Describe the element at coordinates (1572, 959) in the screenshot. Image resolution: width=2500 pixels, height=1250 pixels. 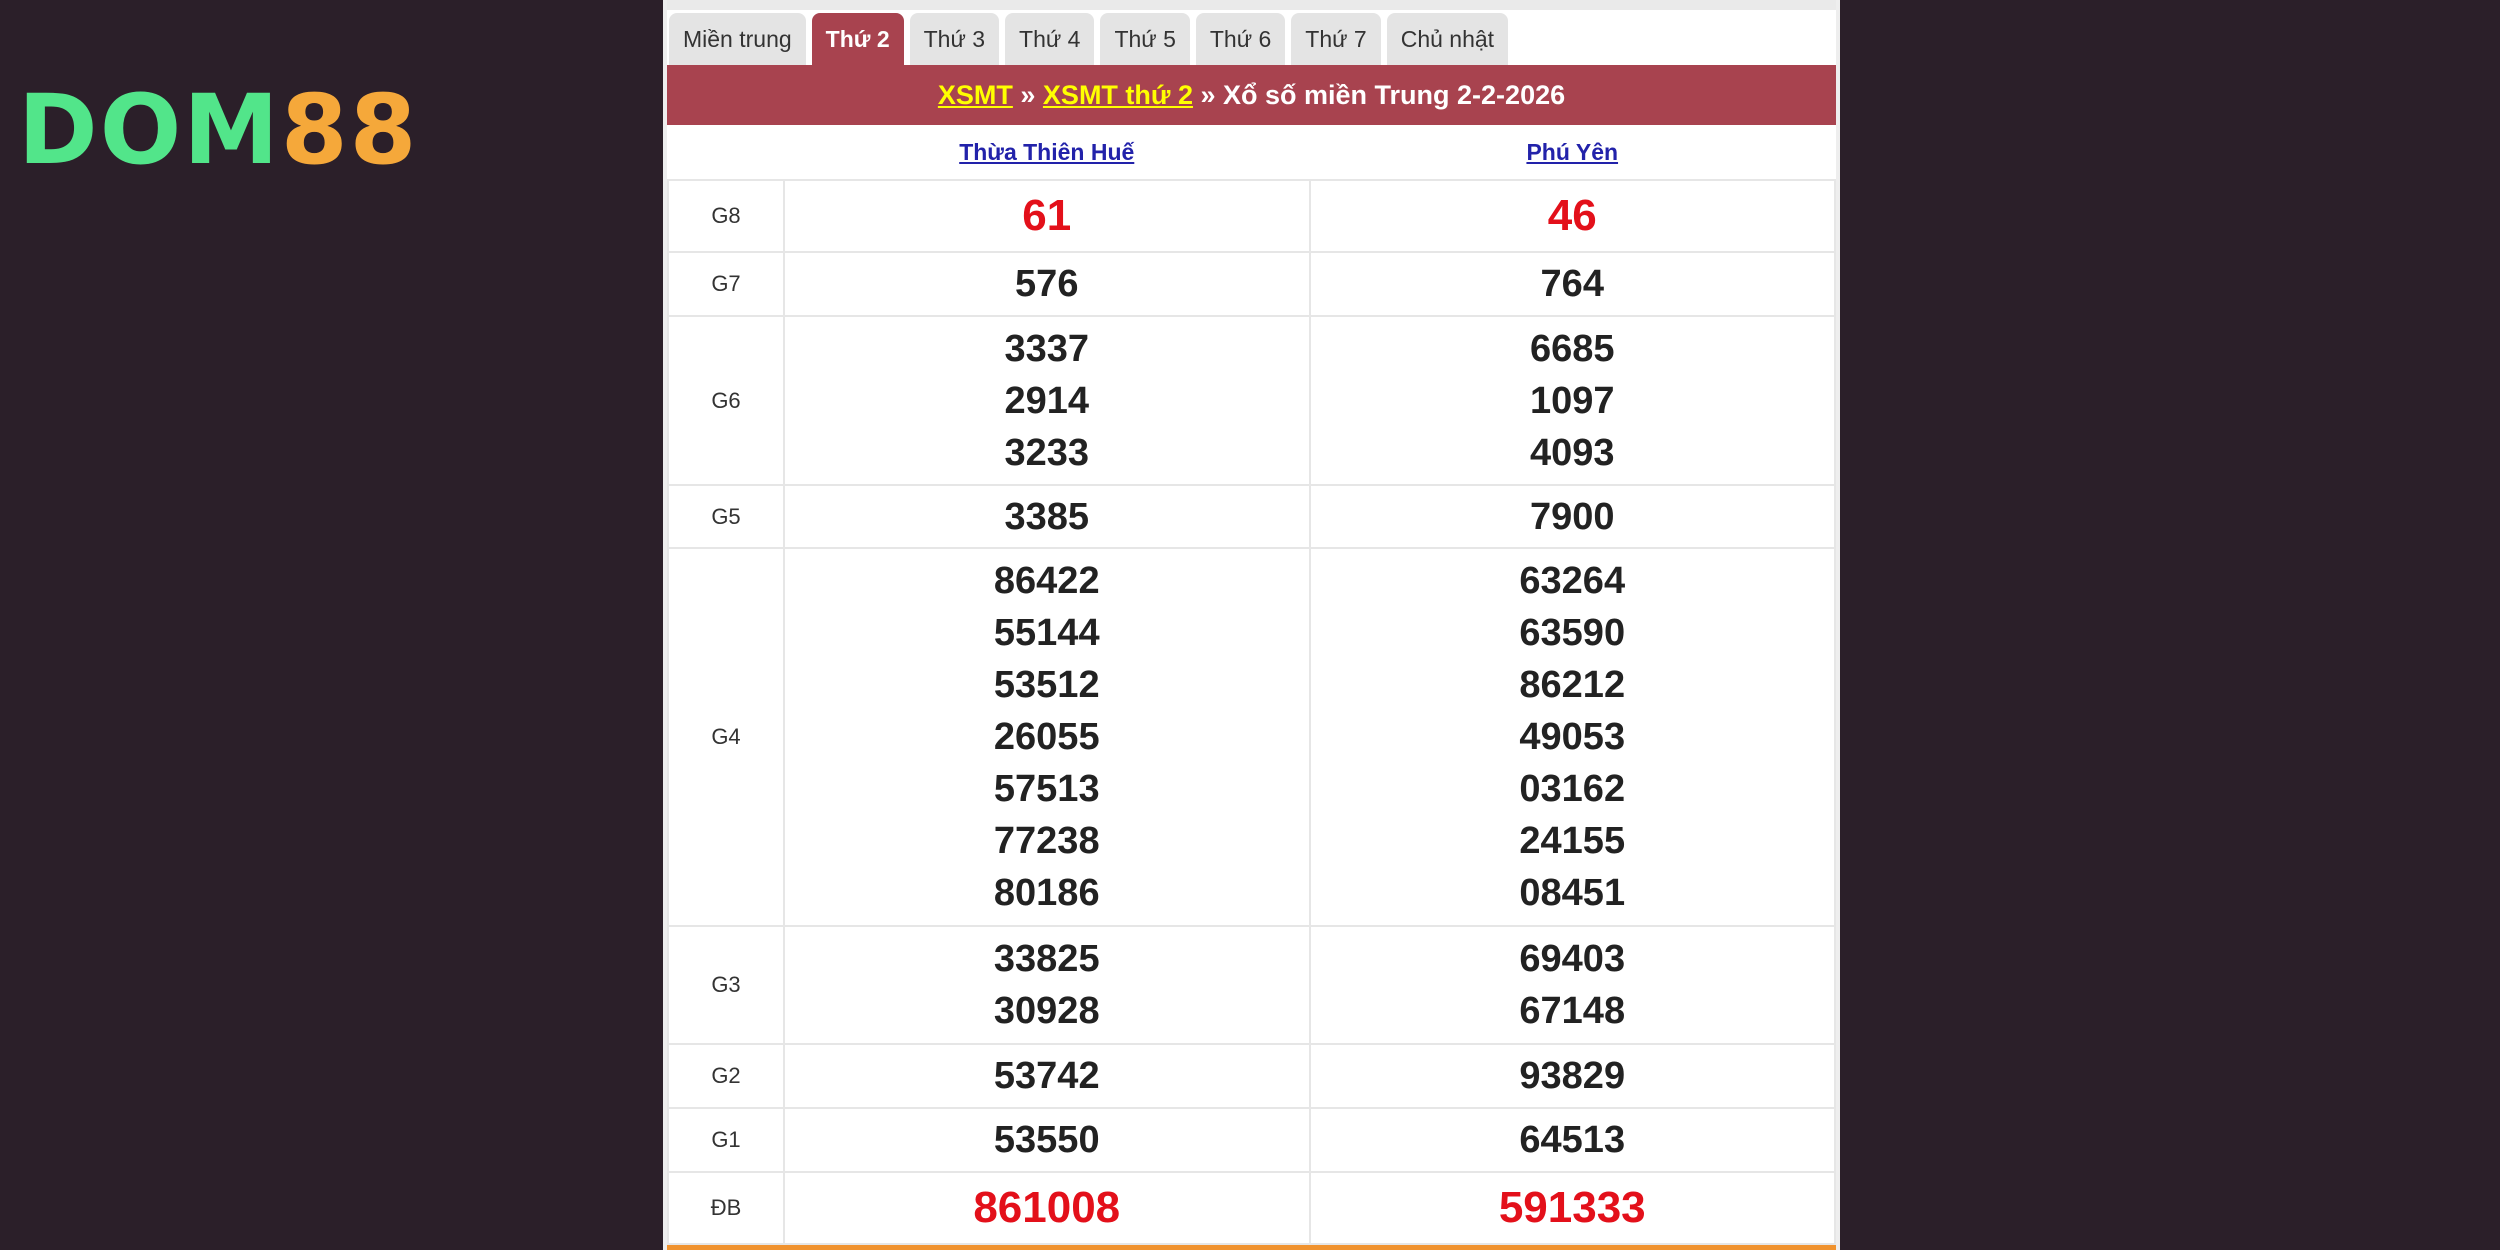
I see `prize-number: 69403` at that location.